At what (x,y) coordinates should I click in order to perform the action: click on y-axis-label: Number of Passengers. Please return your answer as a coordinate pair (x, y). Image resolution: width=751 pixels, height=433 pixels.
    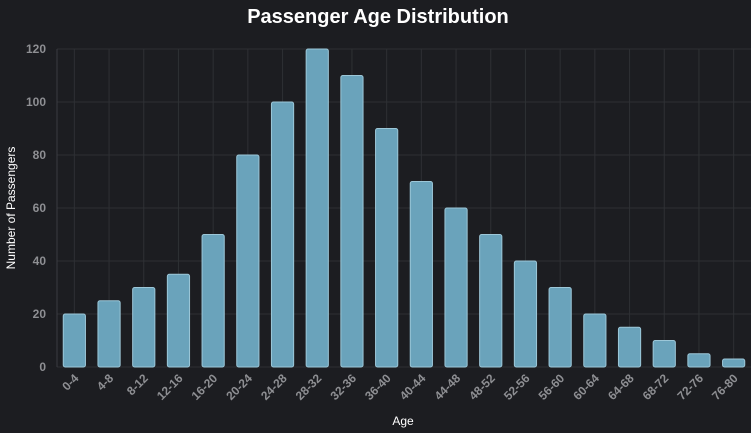
    Looking at the image, I should click on (11, 208).